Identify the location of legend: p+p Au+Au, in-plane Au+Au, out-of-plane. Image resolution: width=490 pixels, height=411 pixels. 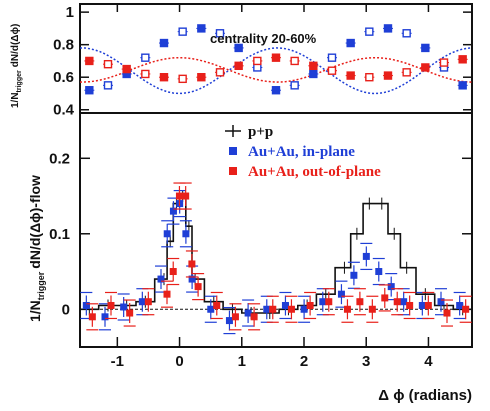
(303, 152).